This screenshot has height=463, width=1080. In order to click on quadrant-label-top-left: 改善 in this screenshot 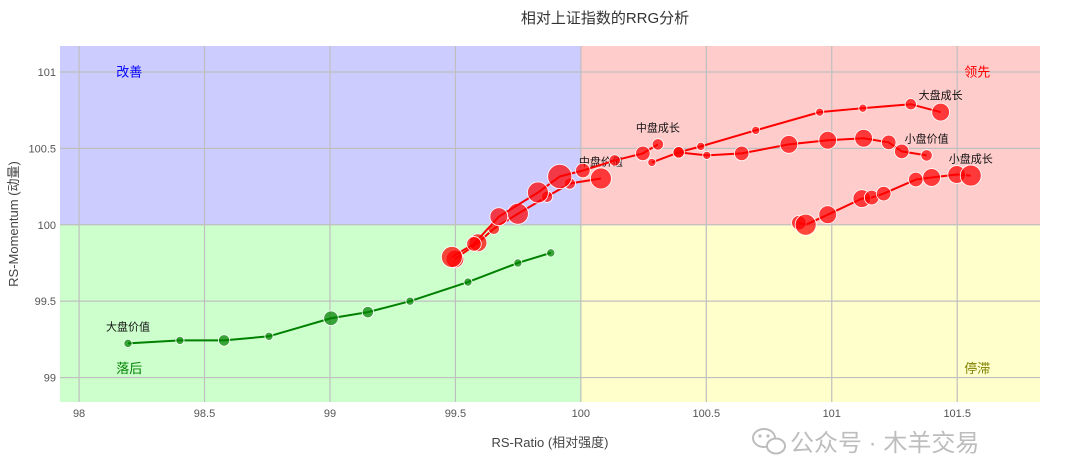, I will do `click(129, 72)`.